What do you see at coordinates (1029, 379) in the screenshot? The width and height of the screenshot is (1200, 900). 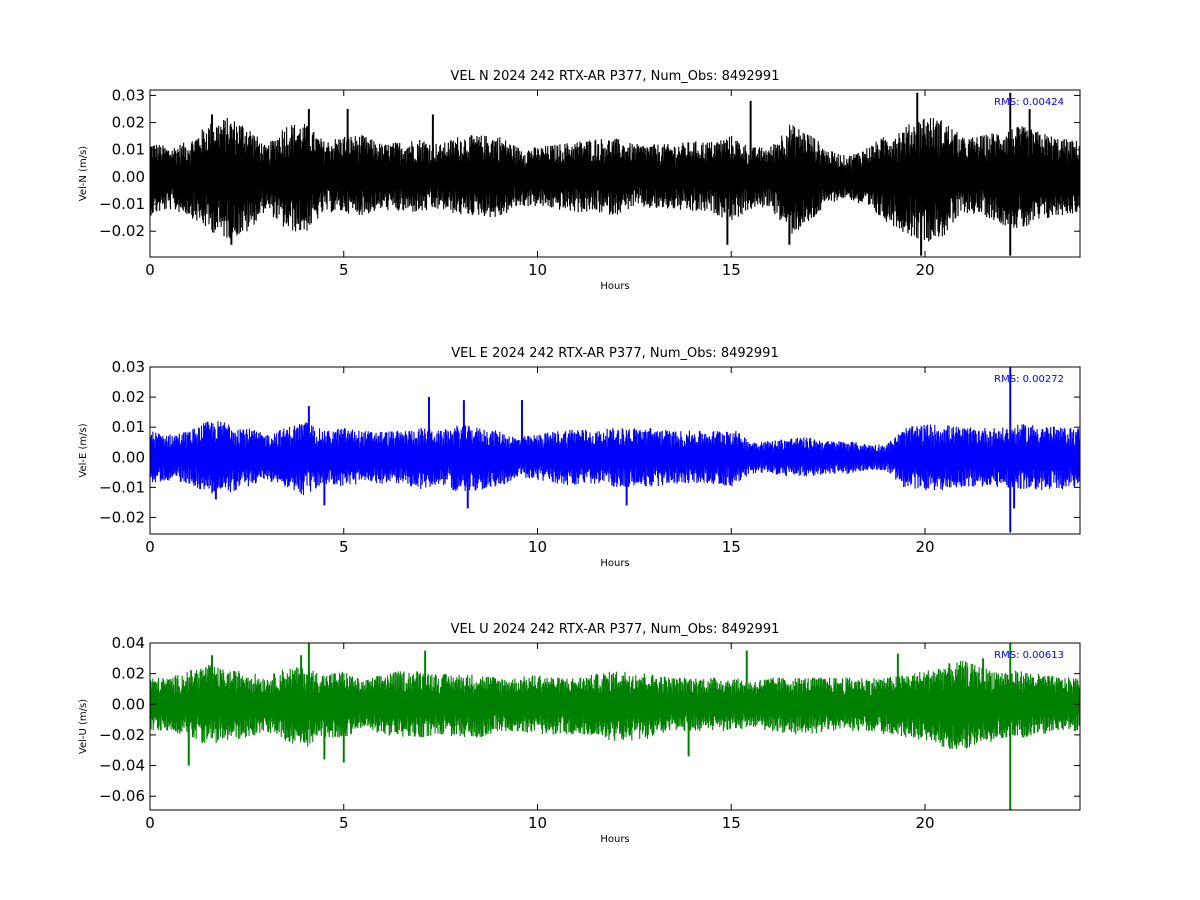 I see `rms-annotation: RMS: 0.00272` at bounding box center [1029, 379].